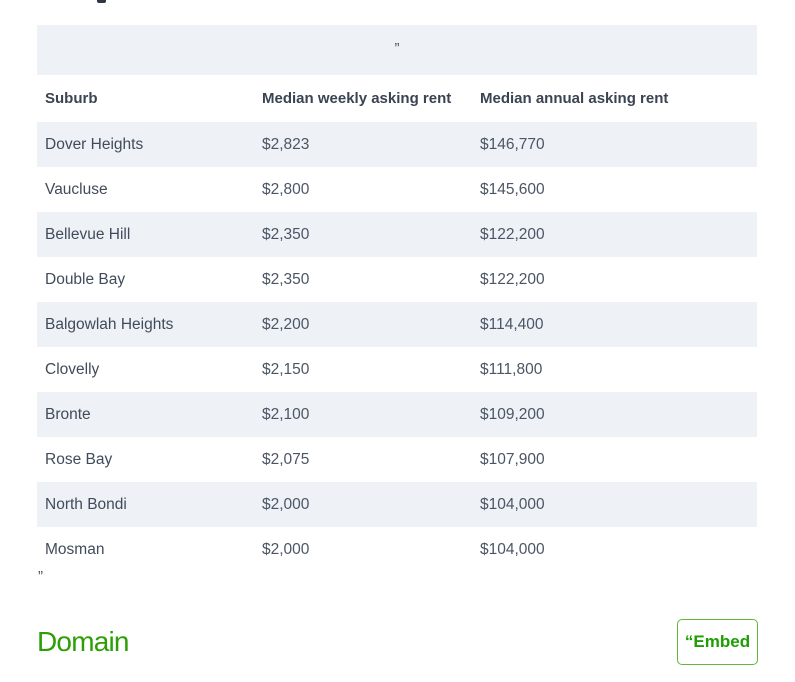 The image size is (795, 682). I want to click on weekly-rent-cell: $2,100, so click(286, 414).